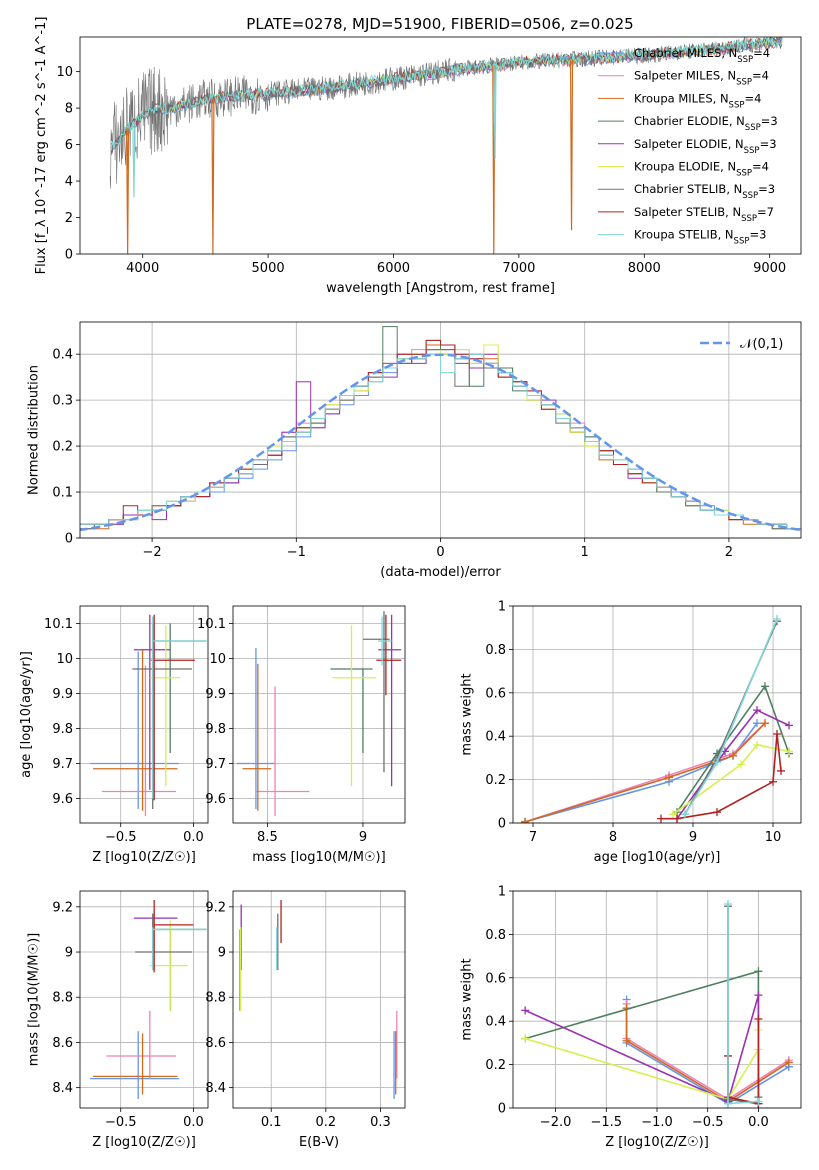 The image size is (819, 1170). What do you see at coordinates (585, 552) in the screenshot?
I see `x-tick-label: 1` at bounding box center [585, 552].